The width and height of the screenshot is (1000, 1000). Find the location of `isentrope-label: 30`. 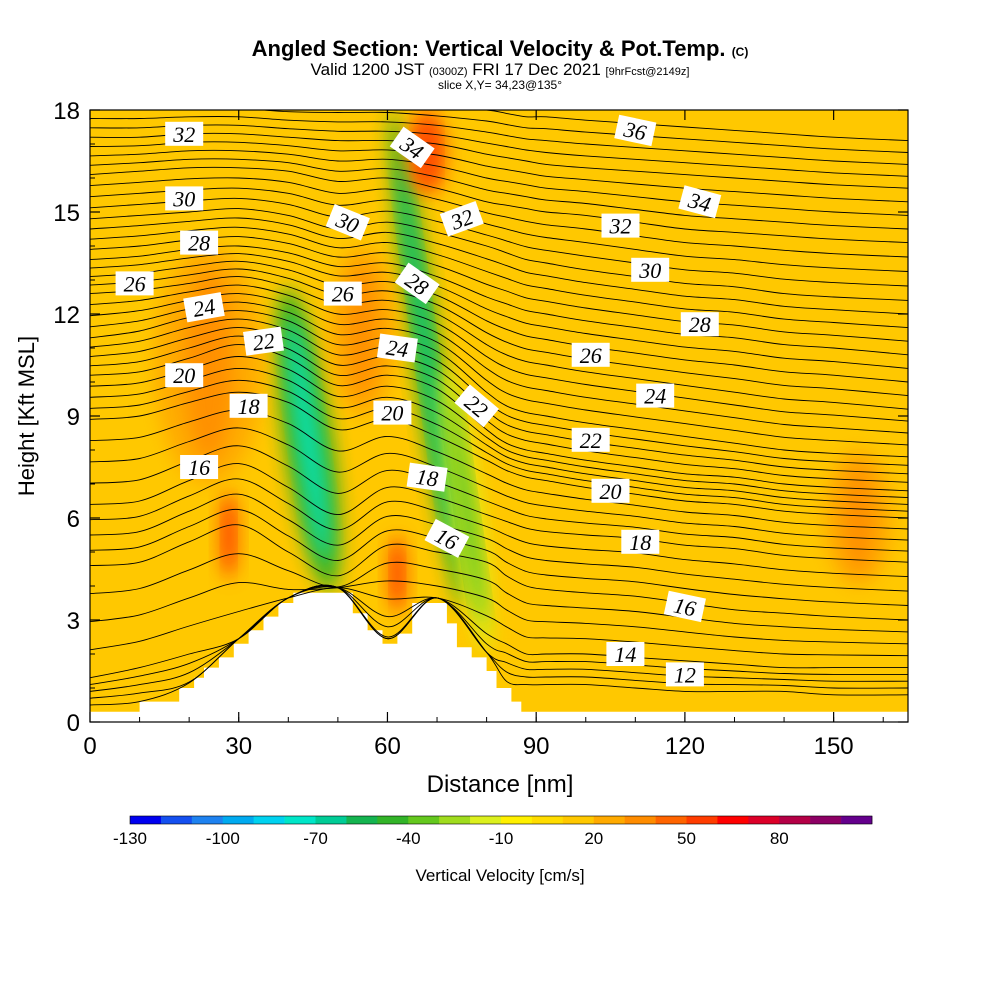

isentrope-label: 30 is located at coordinates (650, 270).